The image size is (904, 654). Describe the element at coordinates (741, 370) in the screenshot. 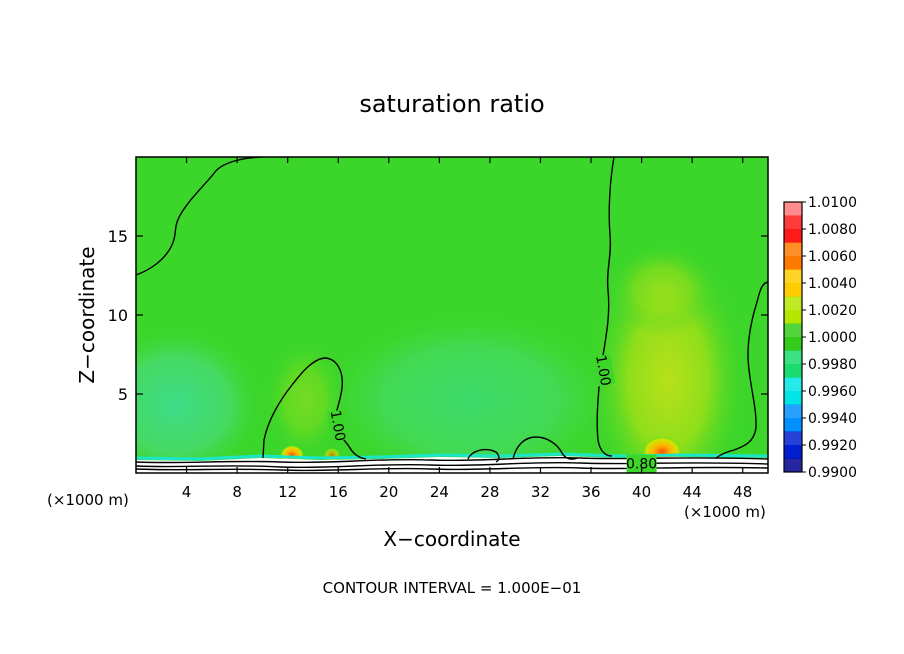

I see `contour-1-00-right-edge` at that location.